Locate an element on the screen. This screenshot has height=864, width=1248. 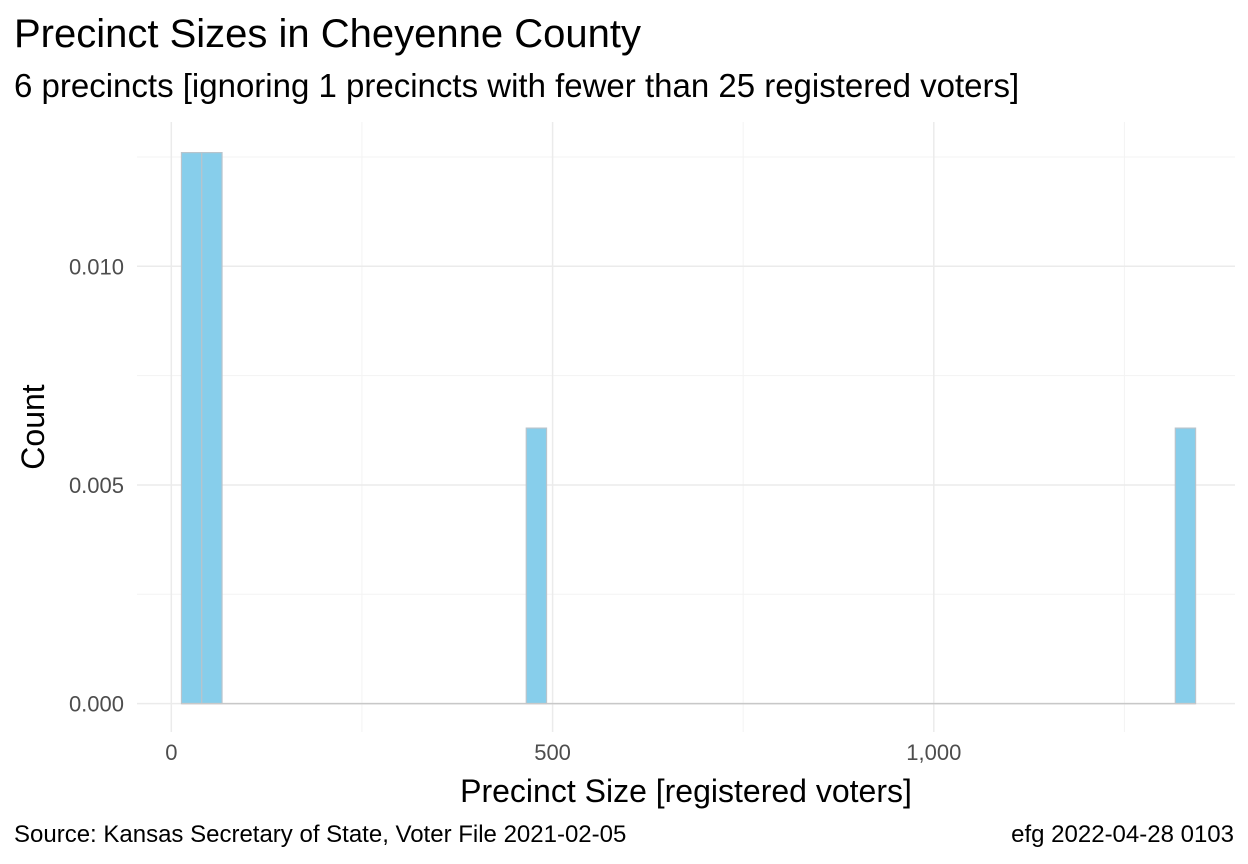
x-axis-tick-labels: 0 500 1,000 is located at coordinates (563, 752).